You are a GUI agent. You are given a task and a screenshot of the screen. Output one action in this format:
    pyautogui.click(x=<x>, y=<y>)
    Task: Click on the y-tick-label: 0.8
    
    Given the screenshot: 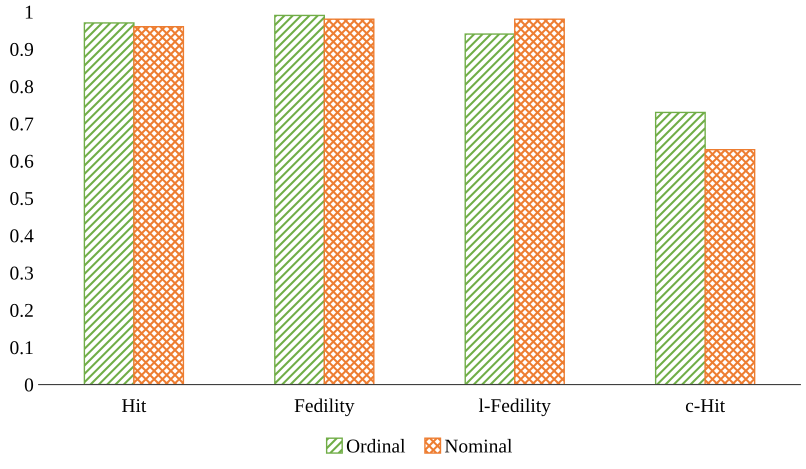 What is the action you would take?
    pyautogui.click(x=22, y=87)
    